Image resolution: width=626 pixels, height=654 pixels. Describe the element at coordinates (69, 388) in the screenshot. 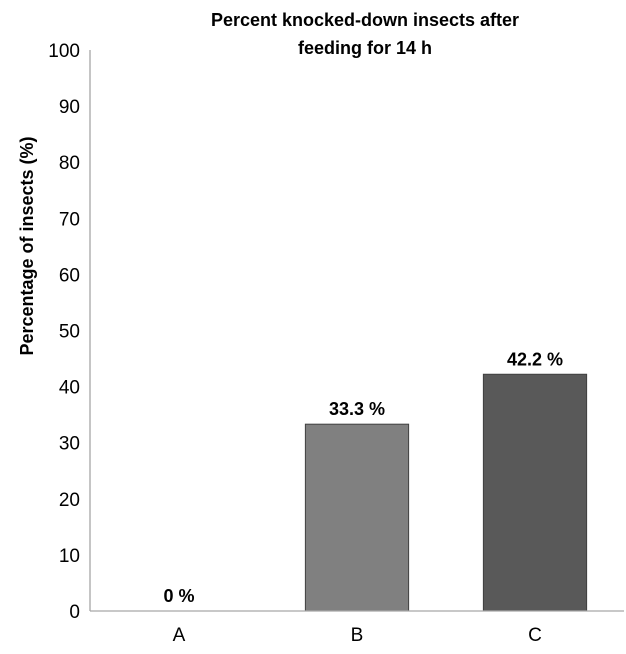

I see `y-tick-label: 40` at that location.